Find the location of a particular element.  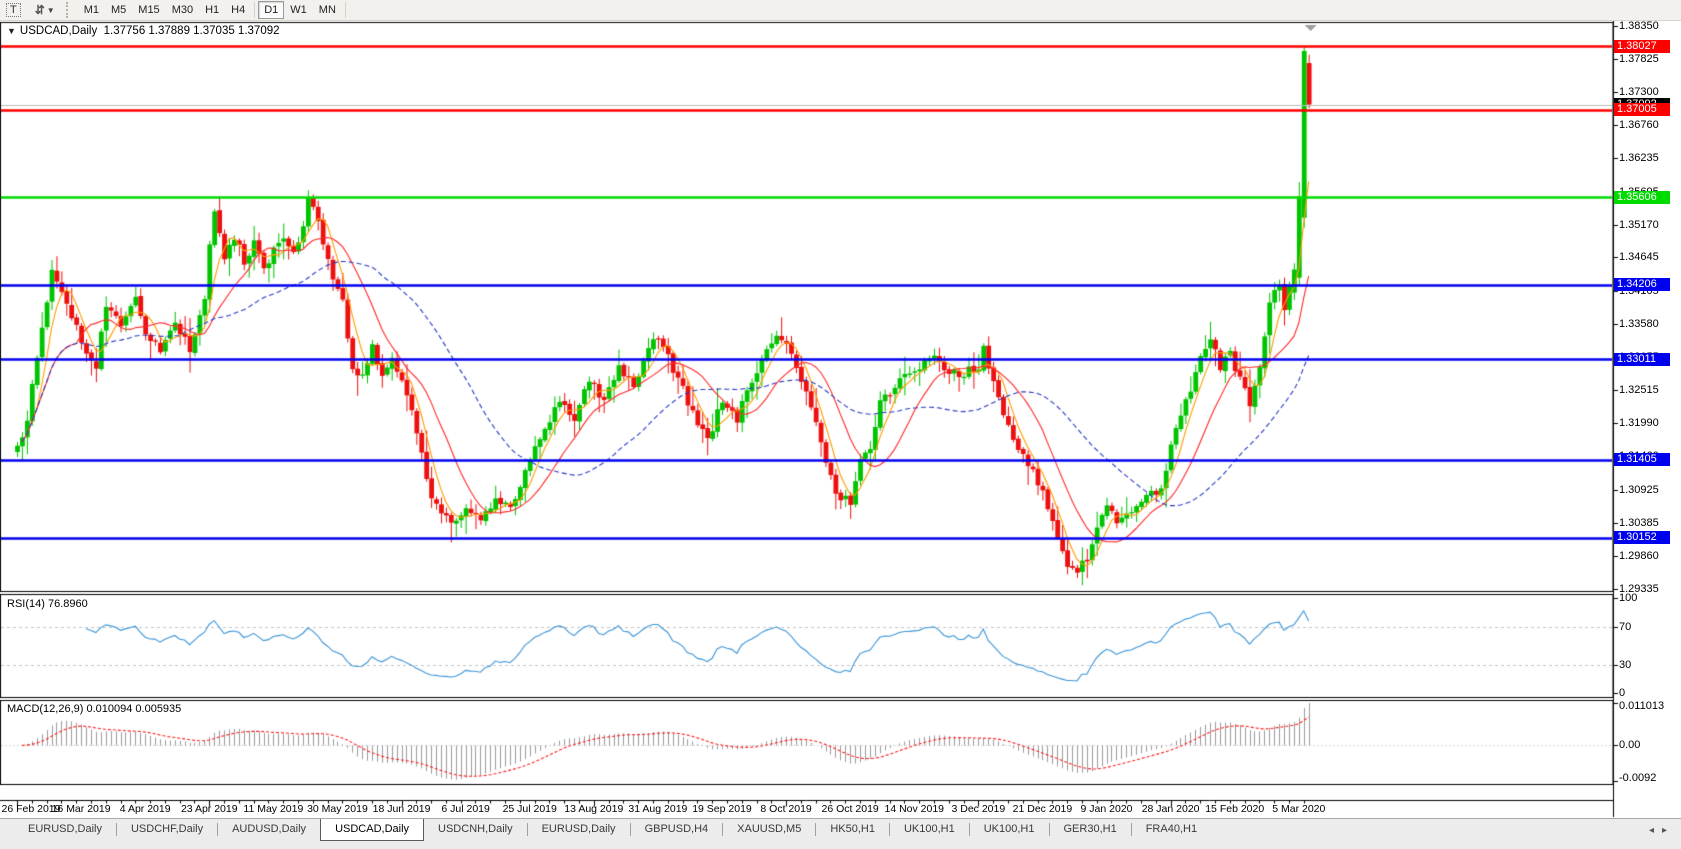

timeframe-button-h4: H4 is located at coordinates (238, 10).